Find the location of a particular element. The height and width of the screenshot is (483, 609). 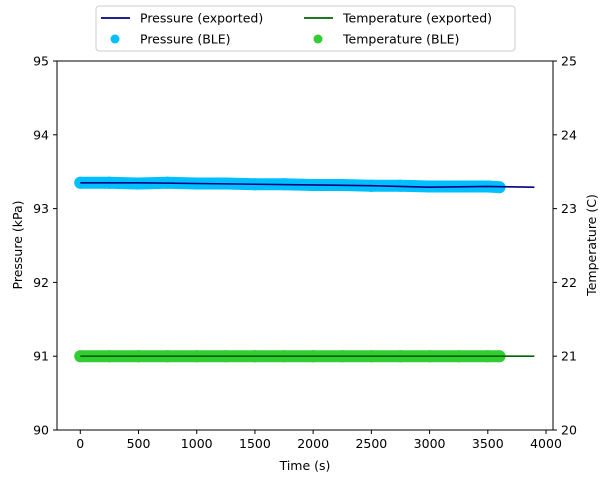

legend-label: Temperature (BLE) is located at coordinates (400, 39).